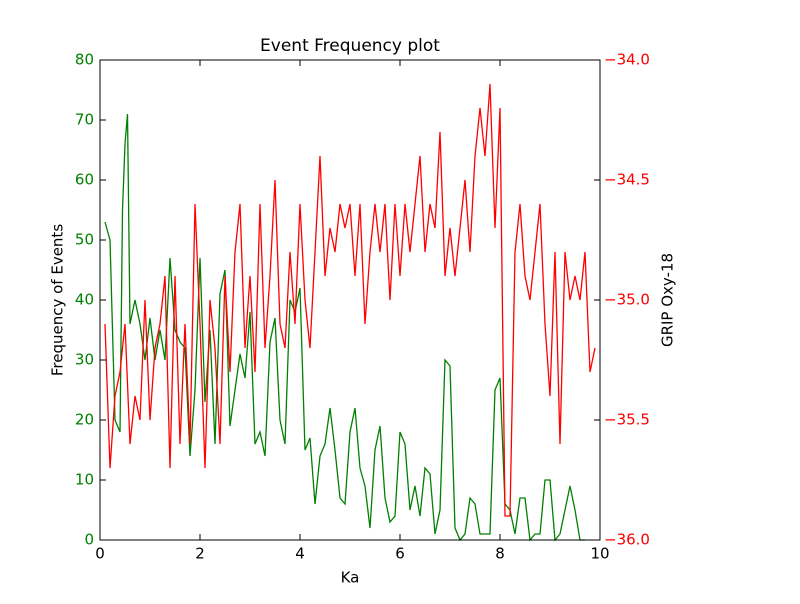 This screenshot has width=800, height=604. What do you see at coordinates (200, 554) in the screenshot?
I see `x-tick-label: 2` at bounding box center [200, 554].